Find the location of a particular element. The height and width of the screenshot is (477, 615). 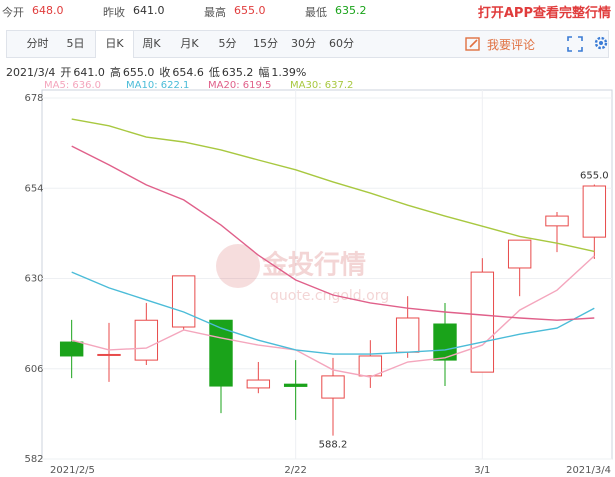

tab-bar: 分时 5日 日K 周K 月K 5分 15分 30分 60分 我要评论 is located at coordinates (307, 44).